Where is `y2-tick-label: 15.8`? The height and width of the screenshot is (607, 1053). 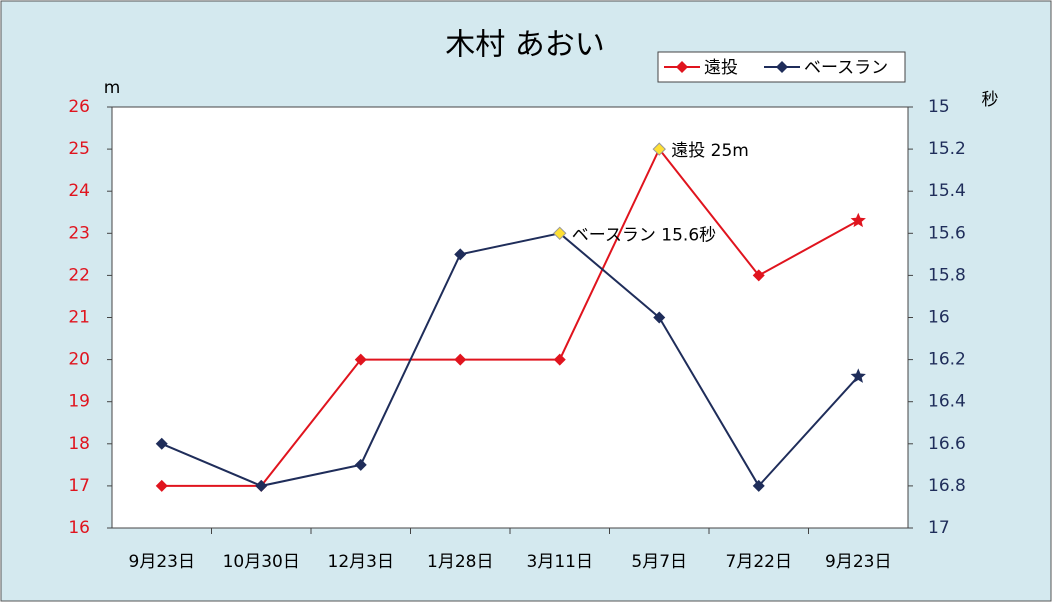
y2-tick-label: 15.8 is located at coordinates (947, 275).